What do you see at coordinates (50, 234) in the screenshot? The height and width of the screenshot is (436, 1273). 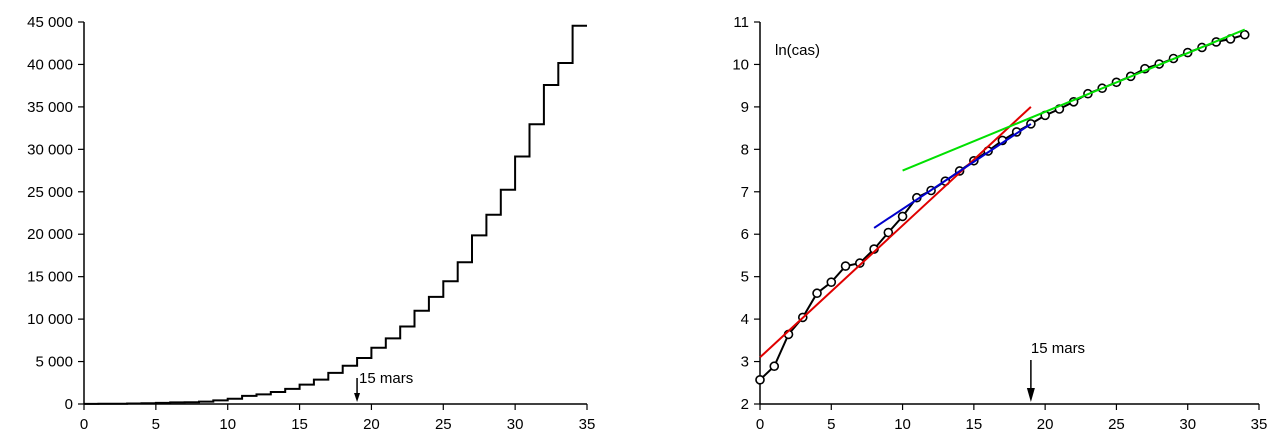 I see `y-tick-label: 20 000` at bounding box center [50, 234].